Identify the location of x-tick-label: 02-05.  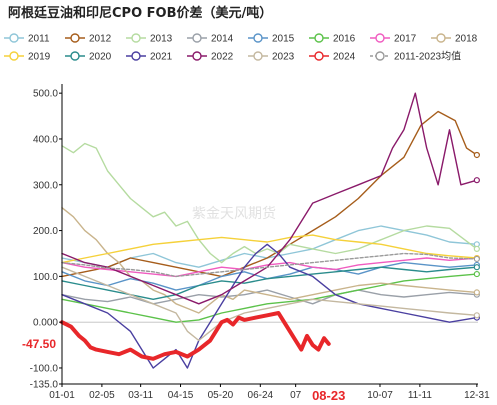
(102, 395).